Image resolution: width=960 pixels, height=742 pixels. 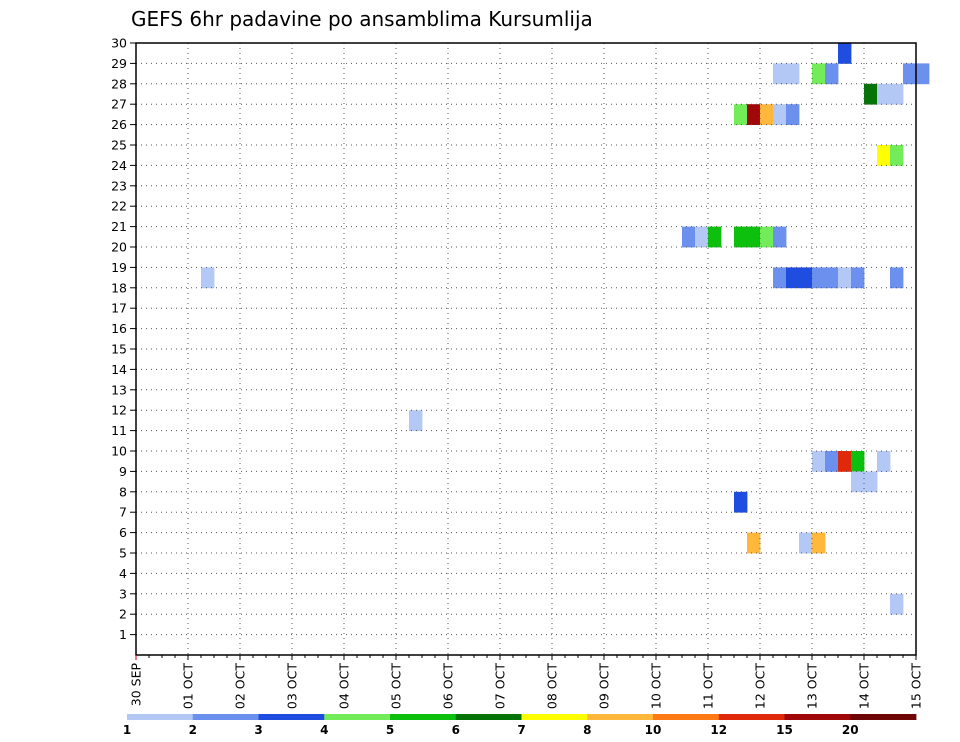 What do you see at coordinates (793, 114) in the screenshot?
I see `cell-m27-t50` at bounding box center [793, 114].